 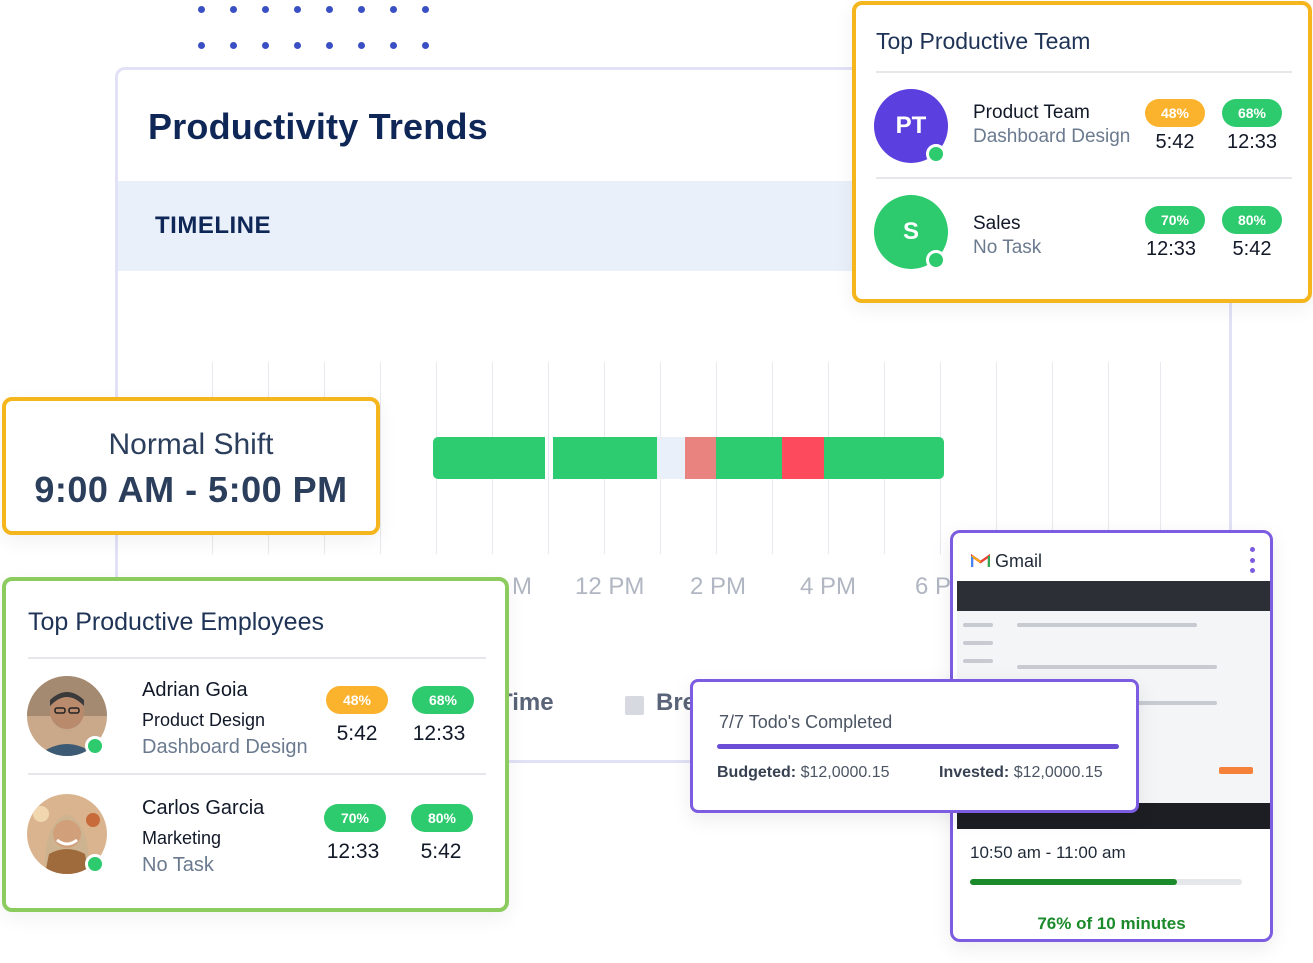 I want to click on gmail-icon, so click(x=980, y=560).